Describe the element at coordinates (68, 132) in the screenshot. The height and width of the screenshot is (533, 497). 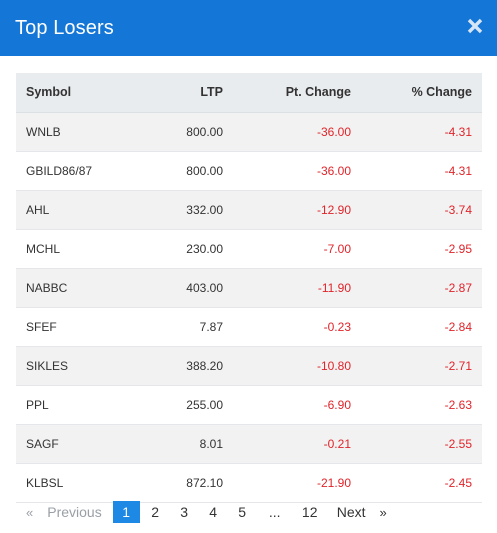
I see `cell-symbol: WNLB` at that location.